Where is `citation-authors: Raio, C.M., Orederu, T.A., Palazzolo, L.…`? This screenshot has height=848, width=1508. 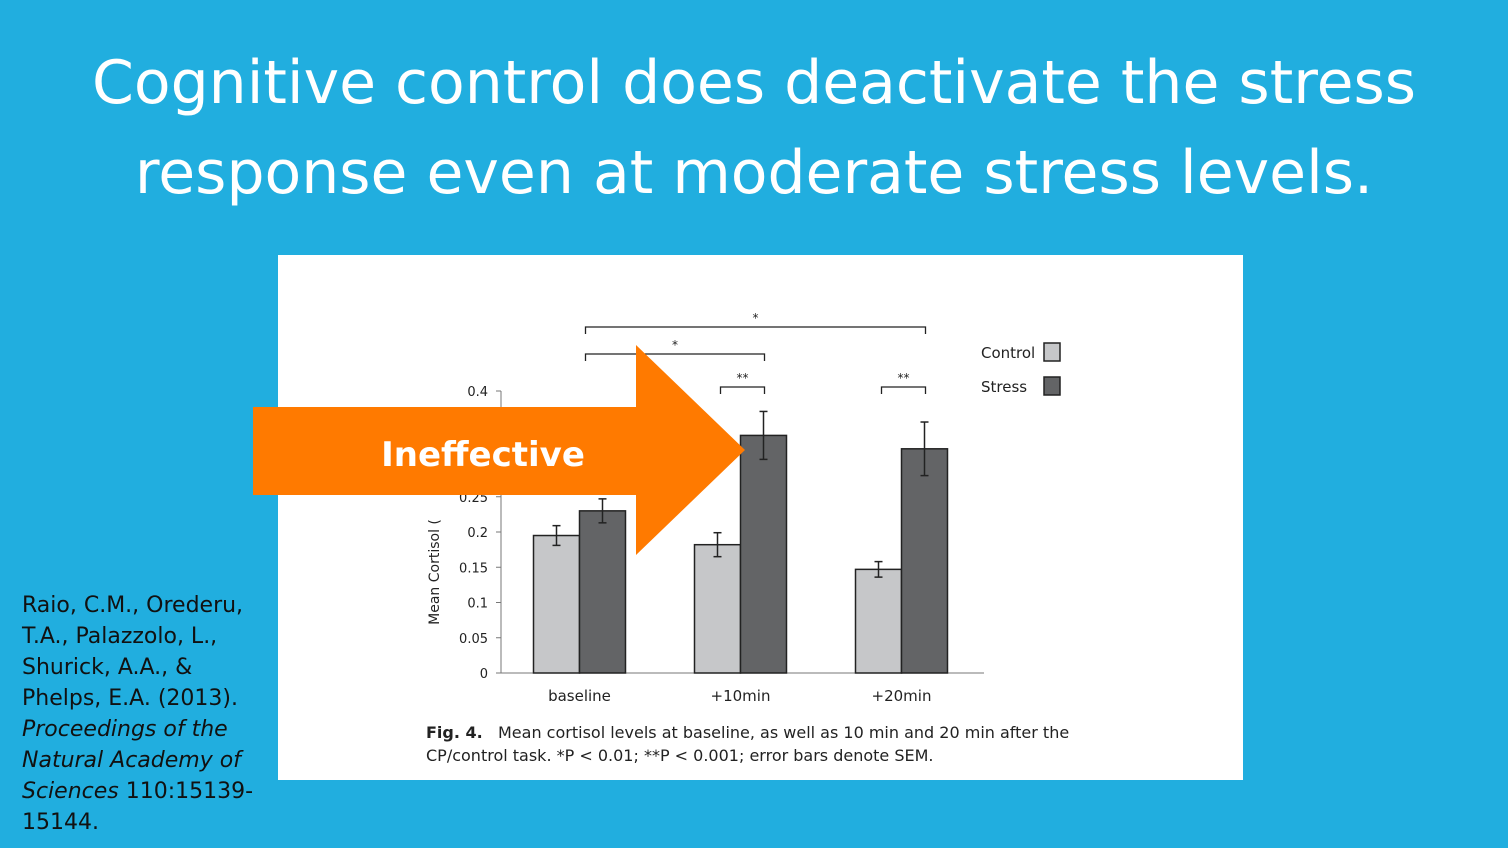 citation-authors: Raio, C.M., Orederu, T.A., Palazzolo, L.… is located at coordinates (133, 652).